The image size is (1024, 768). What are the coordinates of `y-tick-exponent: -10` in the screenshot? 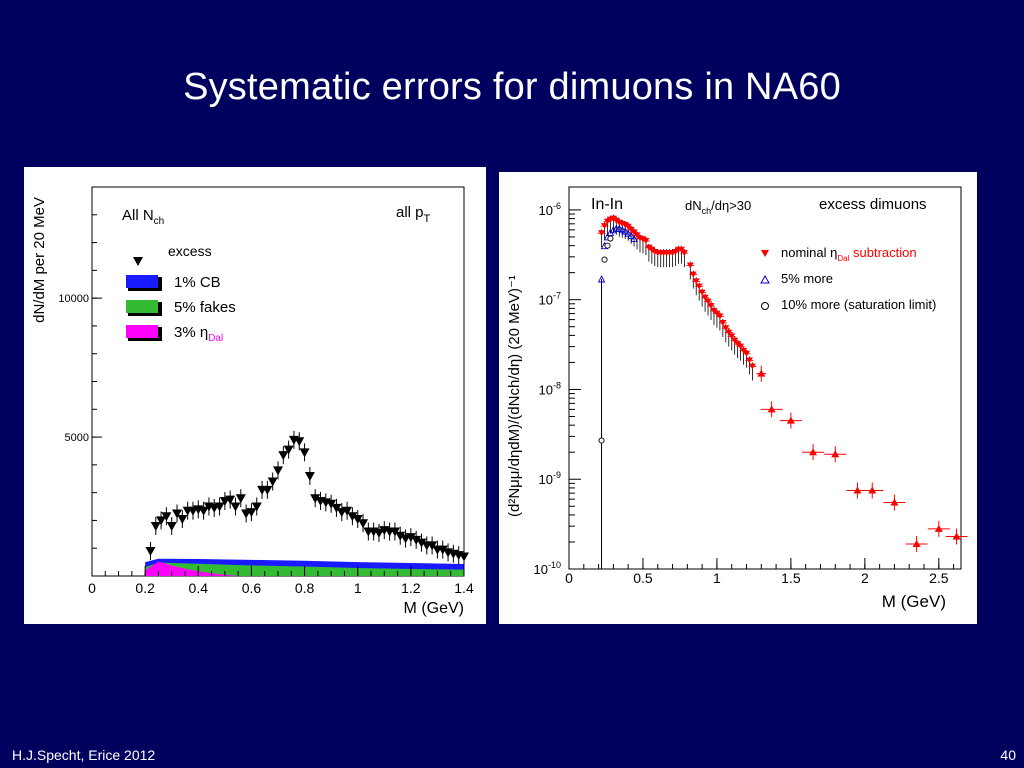 It's located at (554, 565).